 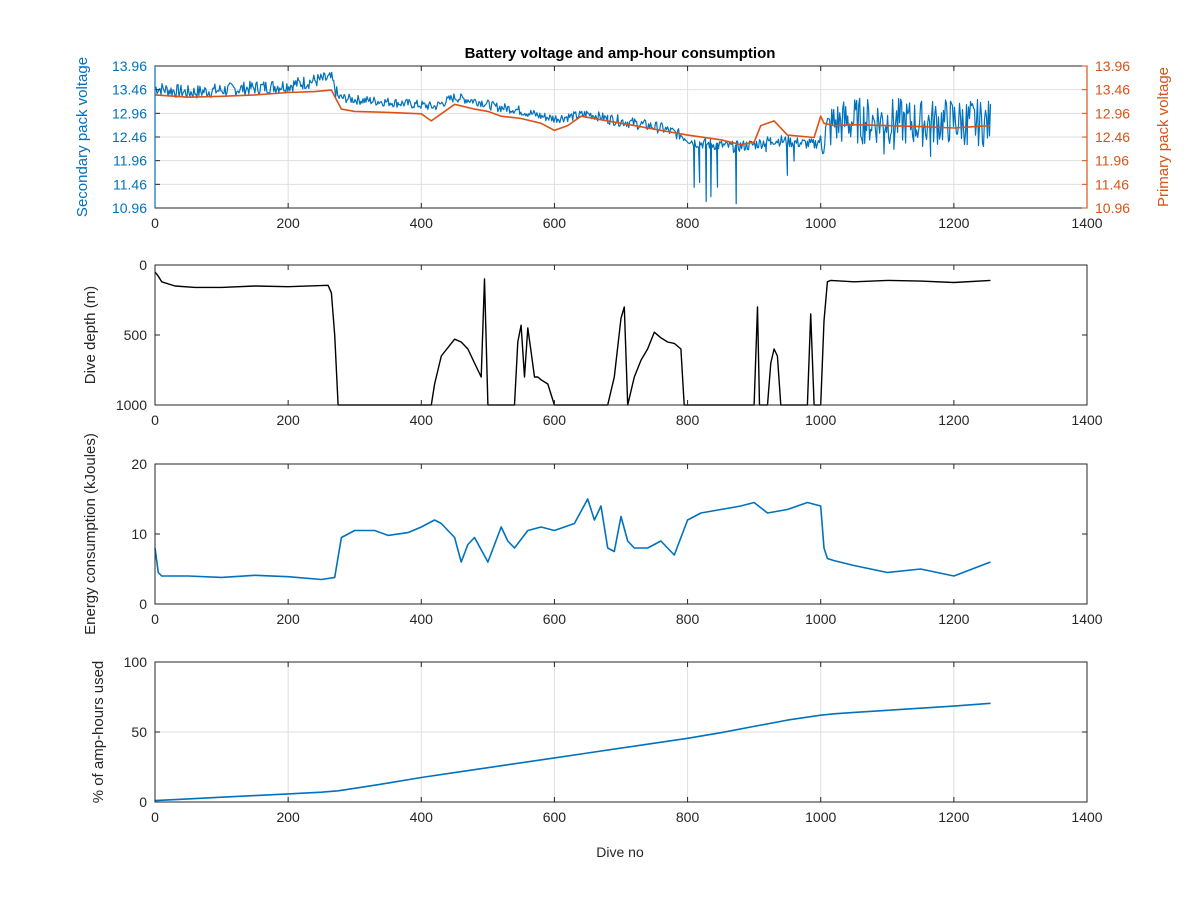 I want to click on y-tick-label: 10.96, so click(x=129, y=208).